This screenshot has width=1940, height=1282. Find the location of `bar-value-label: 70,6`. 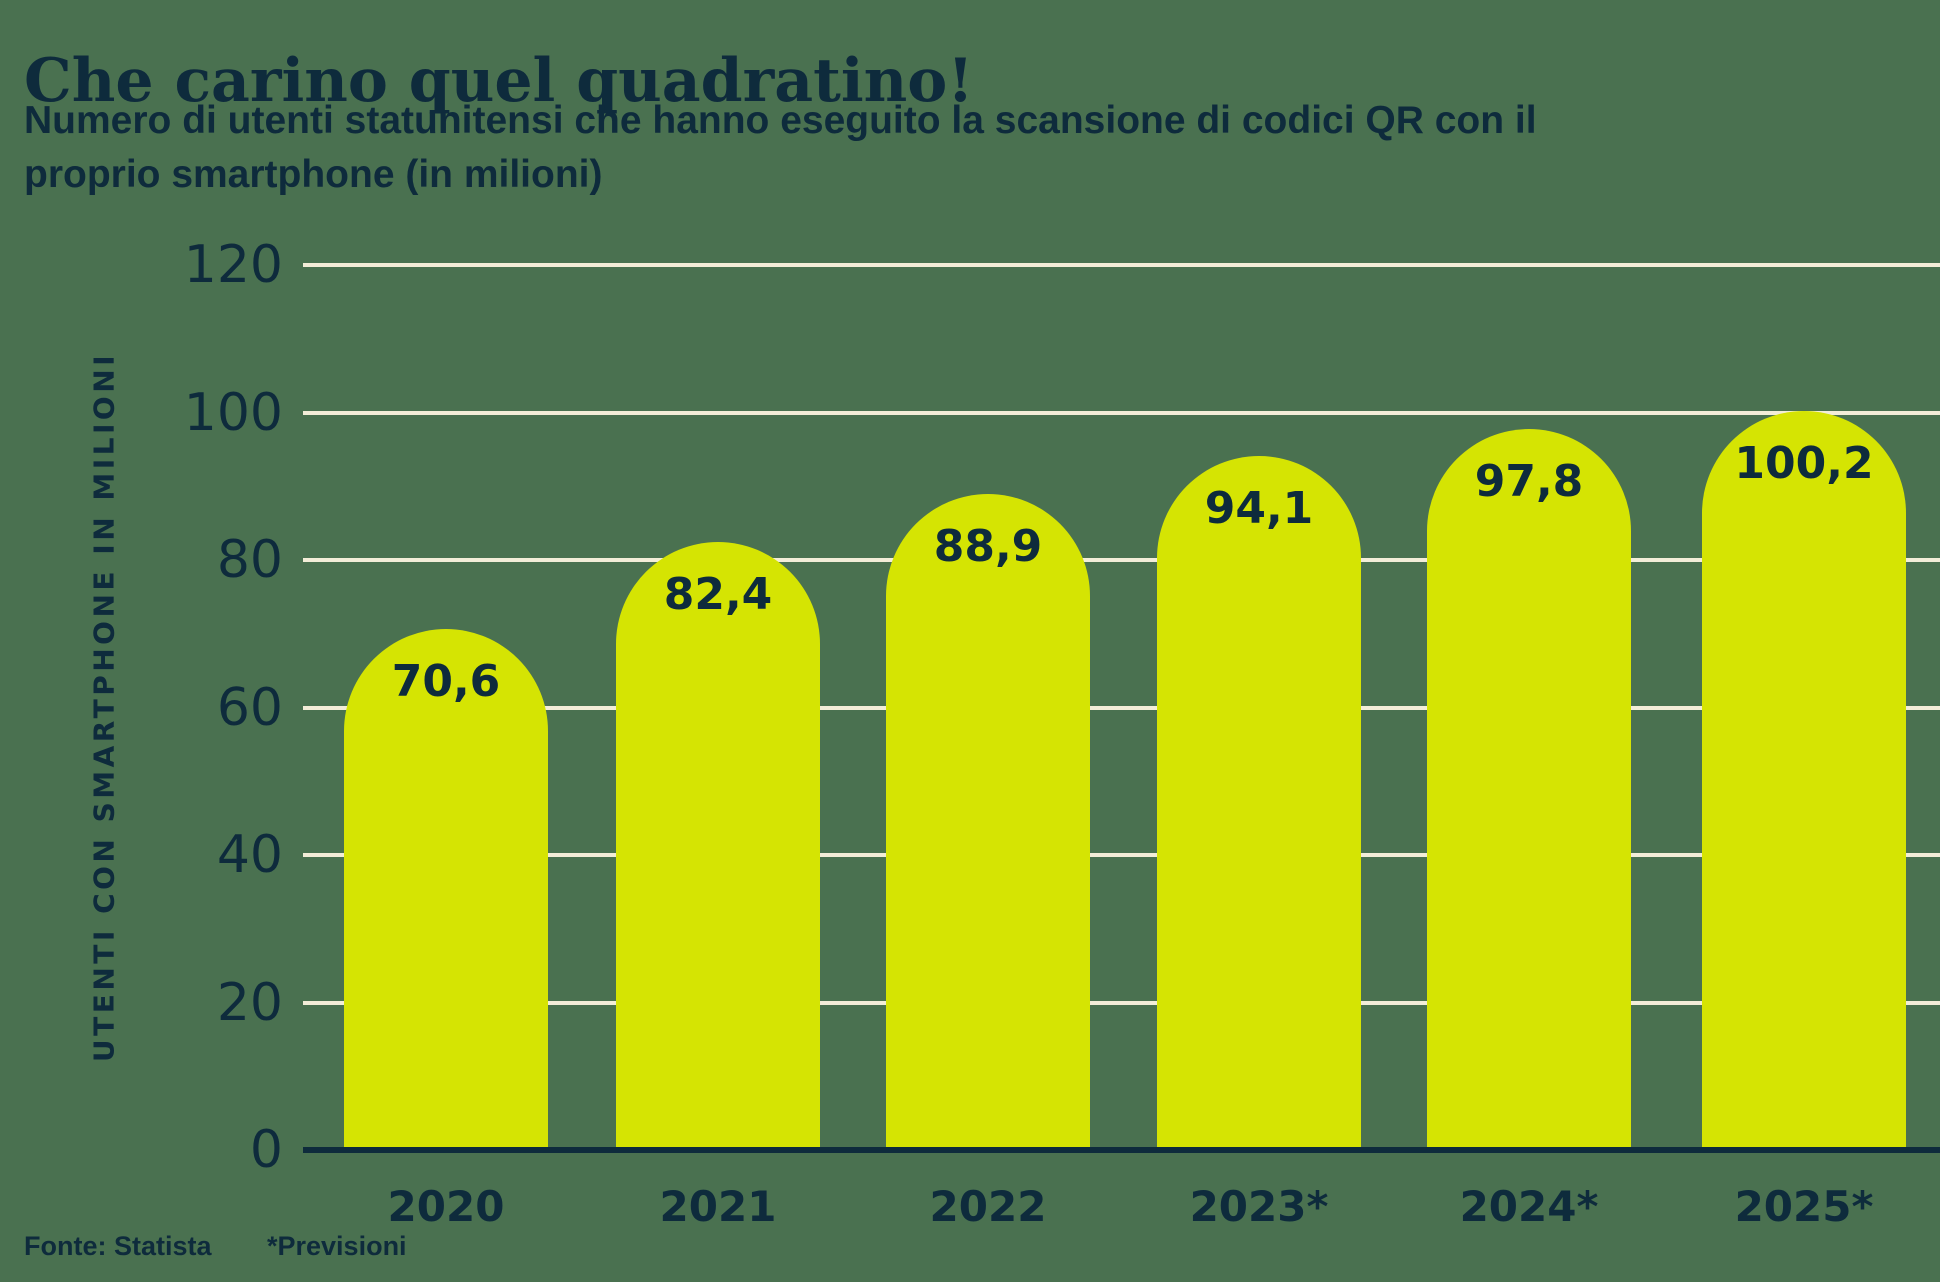

bar-value-label: 70,6 is located at coordinates (446, 682).